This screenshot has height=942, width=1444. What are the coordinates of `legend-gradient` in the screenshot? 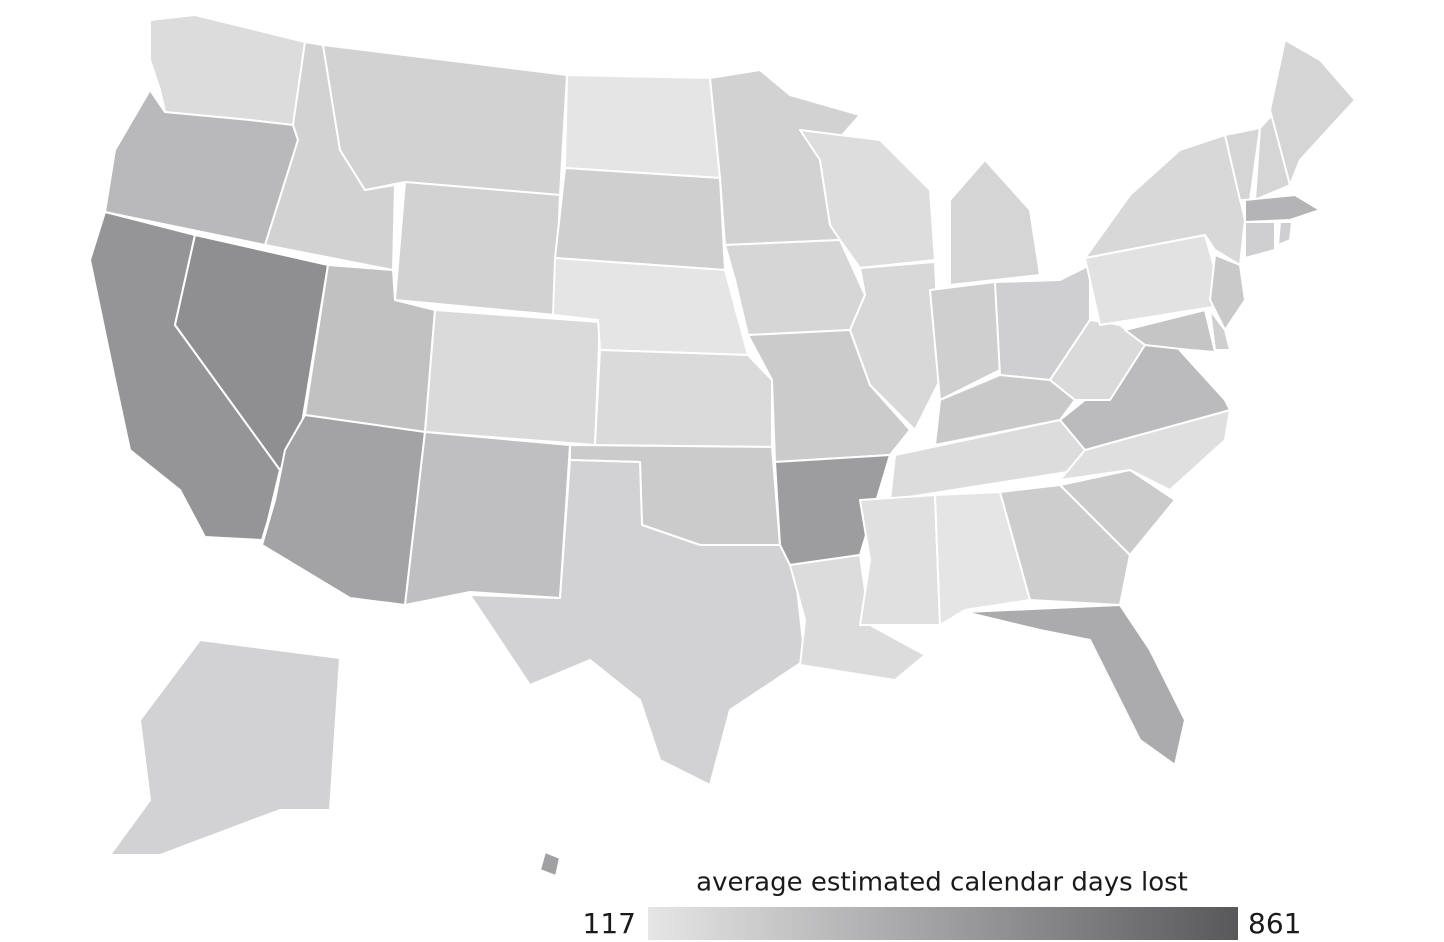 It's located at (943, 923).